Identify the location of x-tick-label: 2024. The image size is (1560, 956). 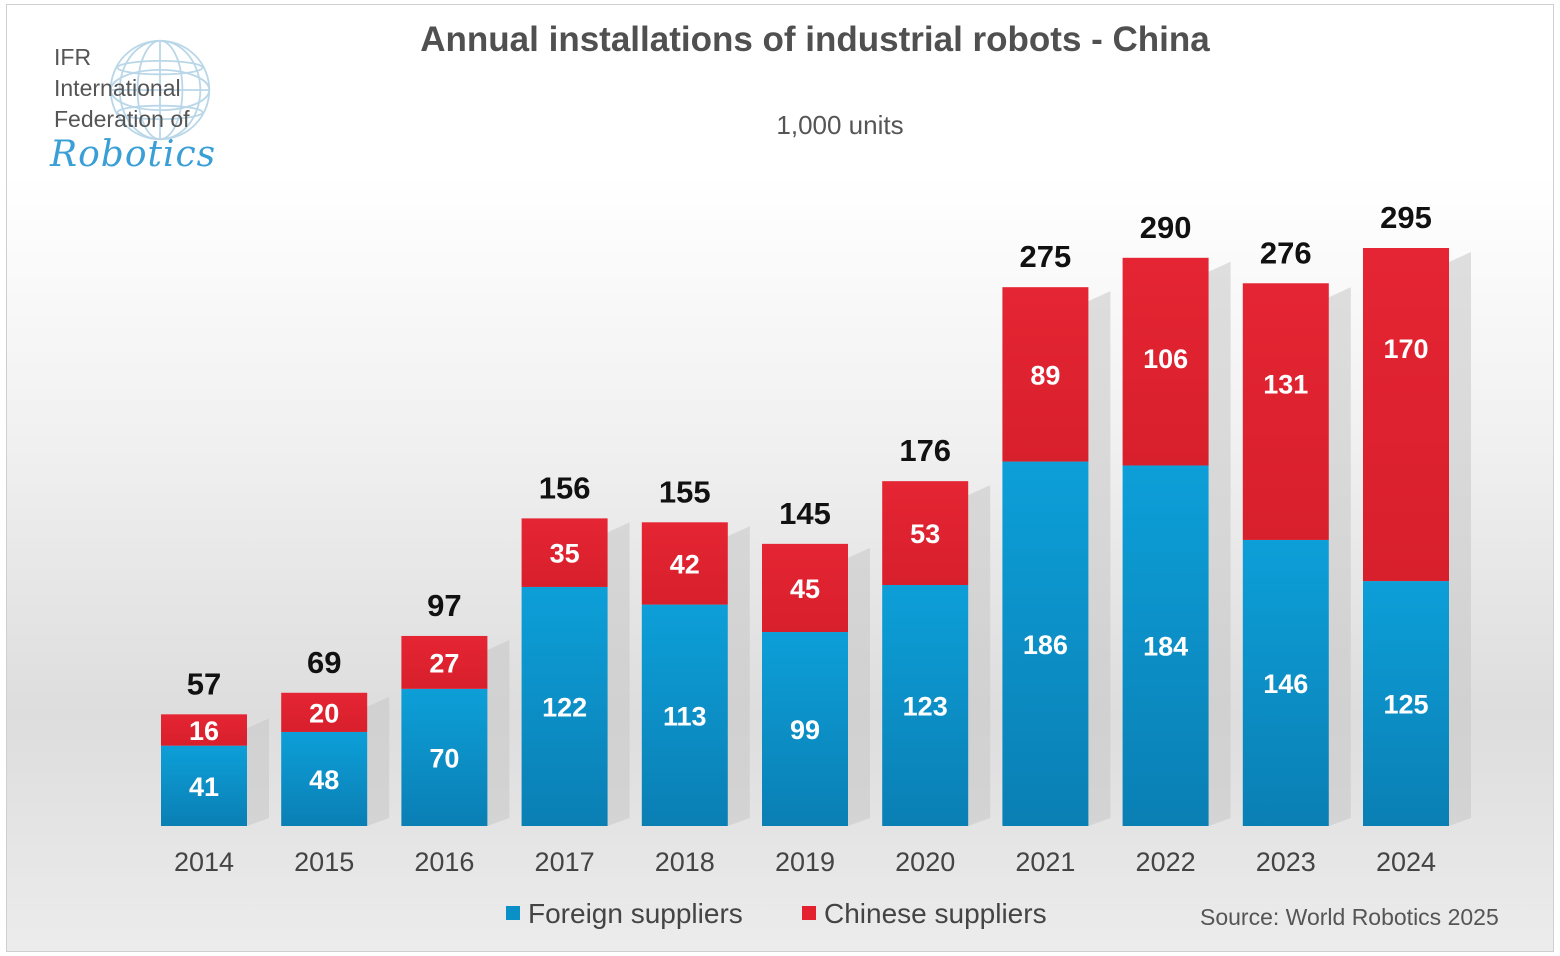
(1406, 862).